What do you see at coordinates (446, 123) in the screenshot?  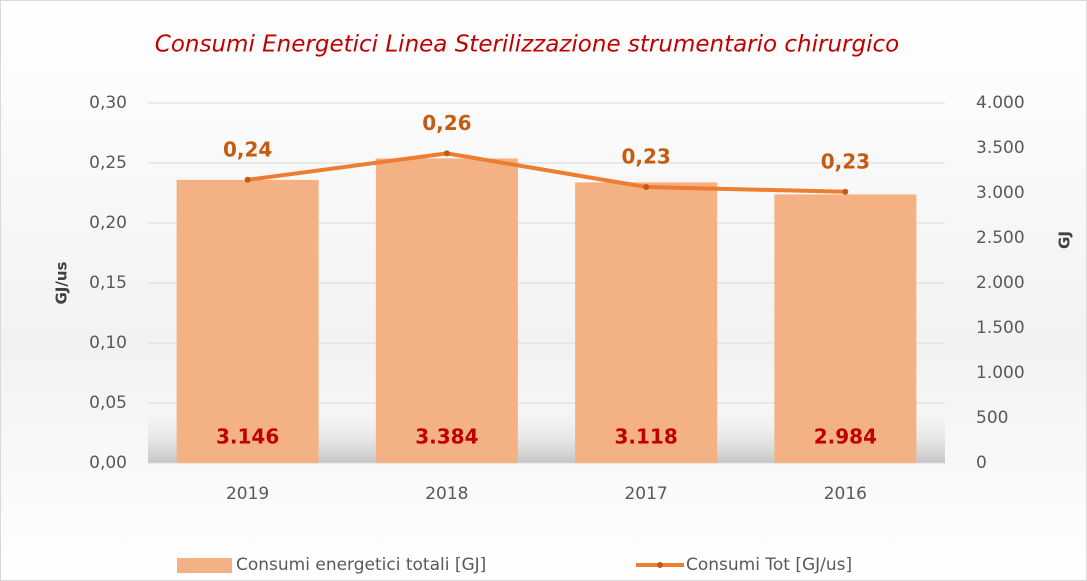 I see `line-value-label: 0,26` at bounding box center [446, 123].